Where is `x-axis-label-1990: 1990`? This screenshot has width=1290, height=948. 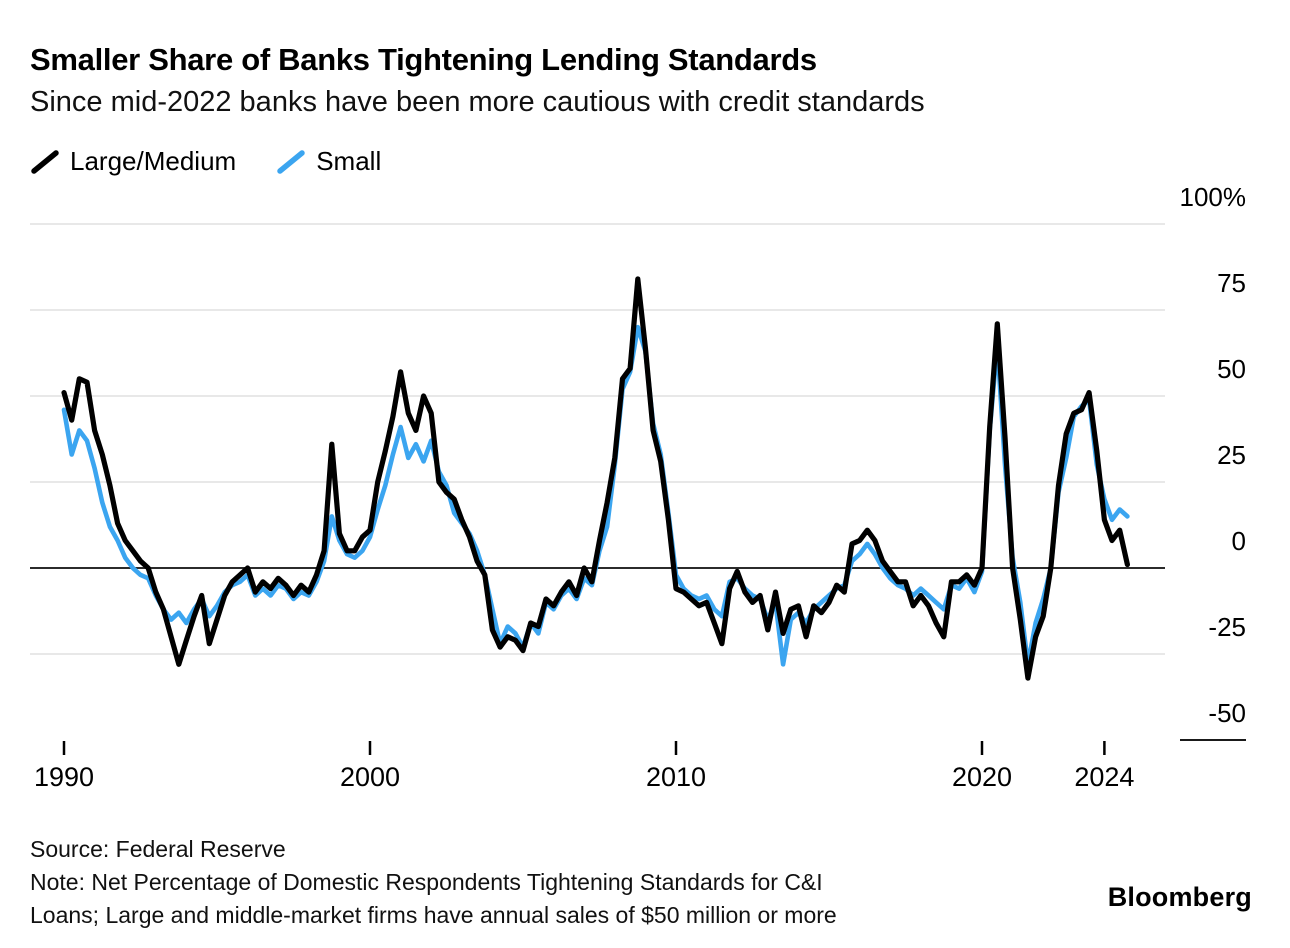 x-axis-label-1990: 1990 is located at coordinates (64, 777).